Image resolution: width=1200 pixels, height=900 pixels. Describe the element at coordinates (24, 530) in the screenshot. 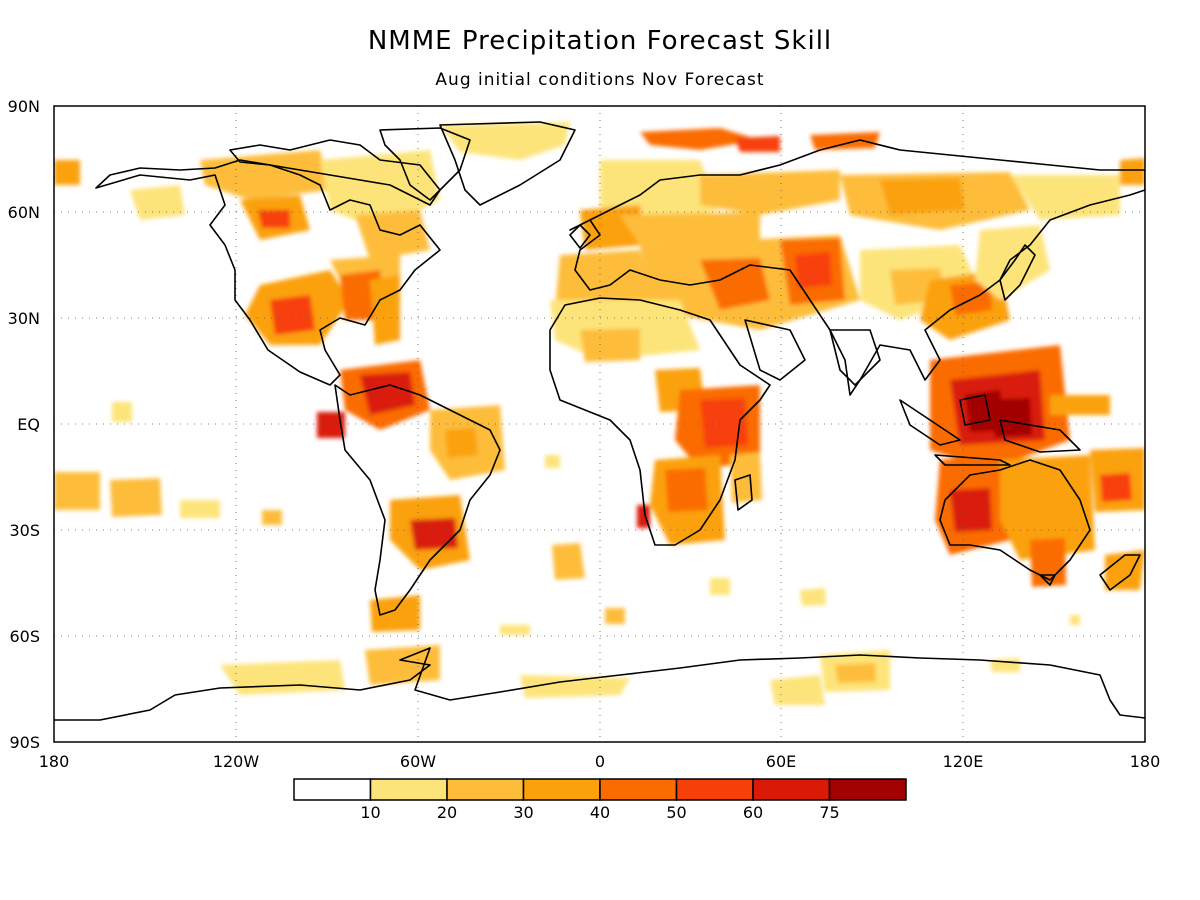

I see `lat-label-30s: 30S` at that location.